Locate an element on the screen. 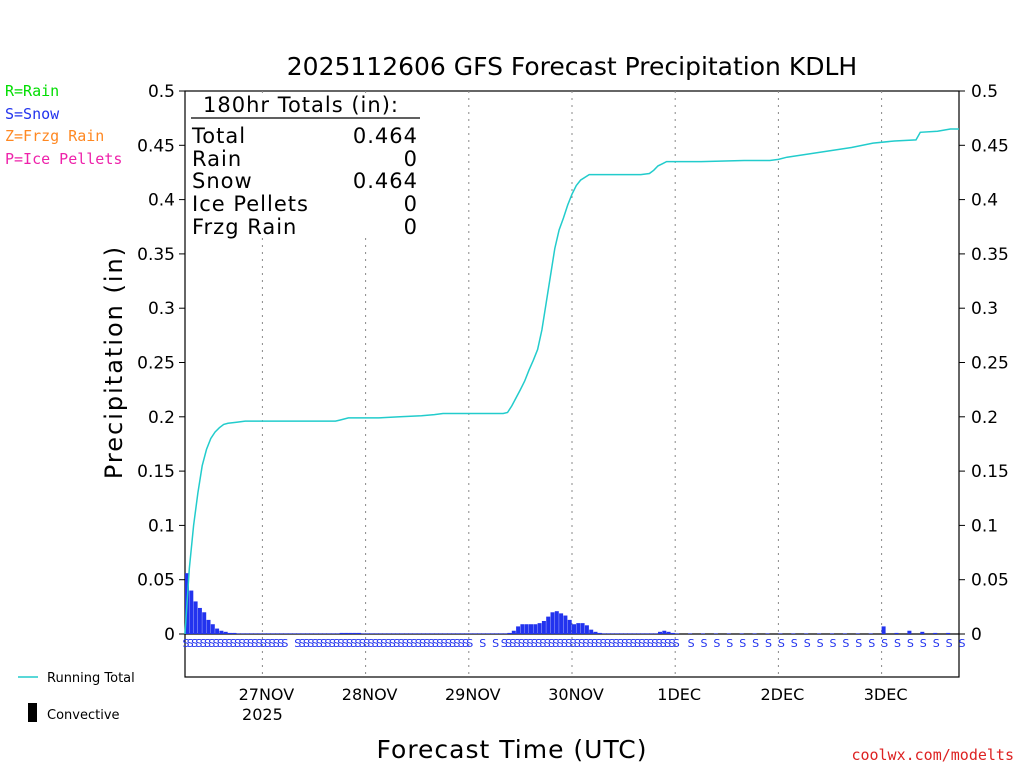  y-tick-label-right: 0.25 is located at coordinates (990, 364).